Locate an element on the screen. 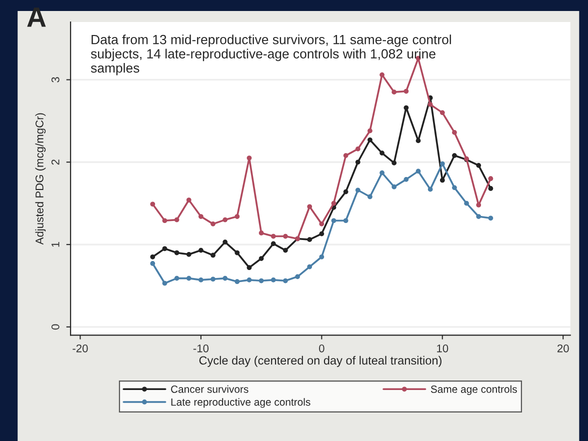 This screenshot has width=588, height=441. x-tick-label: 0 is located at coordinates (321, 348).